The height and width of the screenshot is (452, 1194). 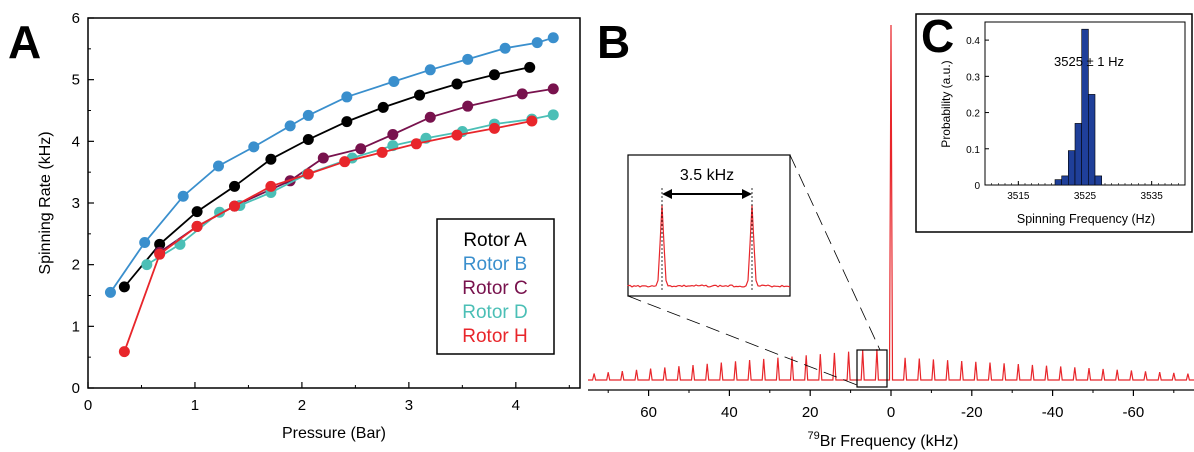 I want to click on panel-a-y-tick-label: 0, so click(x=76, y=388).